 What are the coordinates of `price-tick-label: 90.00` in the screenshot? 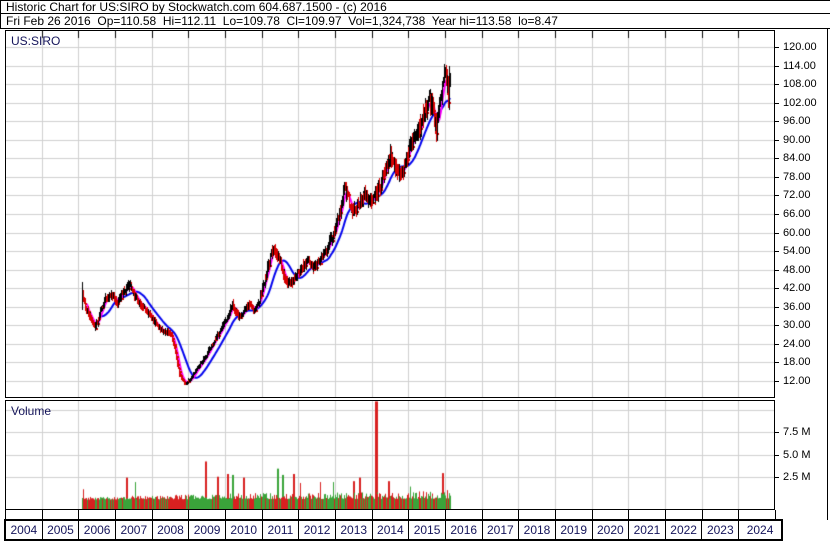 It's located at (797, 140).